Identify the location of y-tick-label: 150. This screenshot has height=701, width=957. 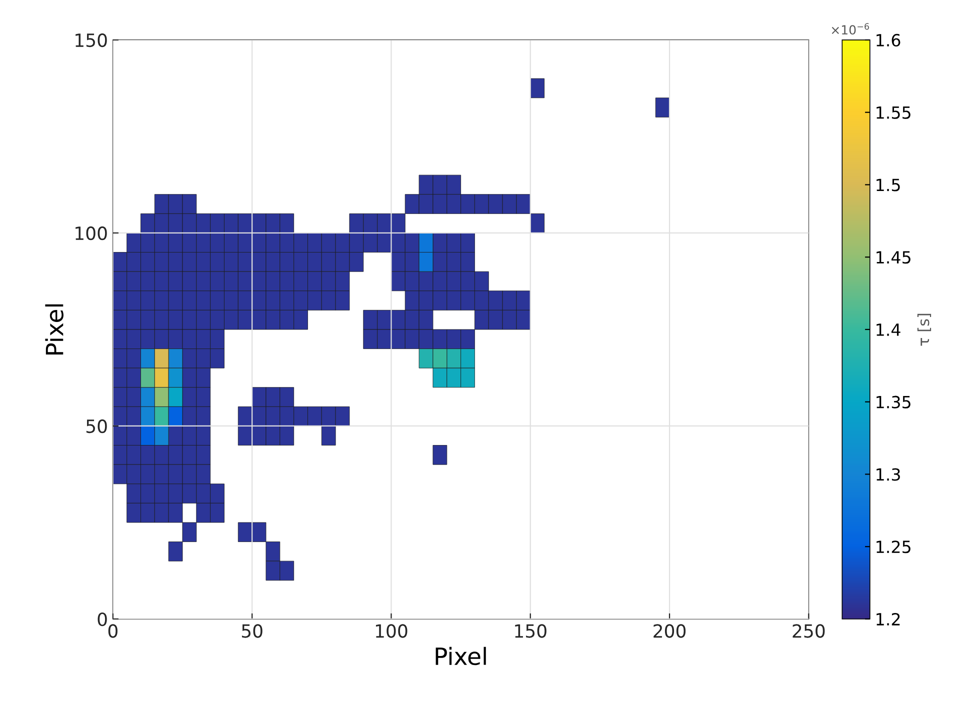
(91, 40).